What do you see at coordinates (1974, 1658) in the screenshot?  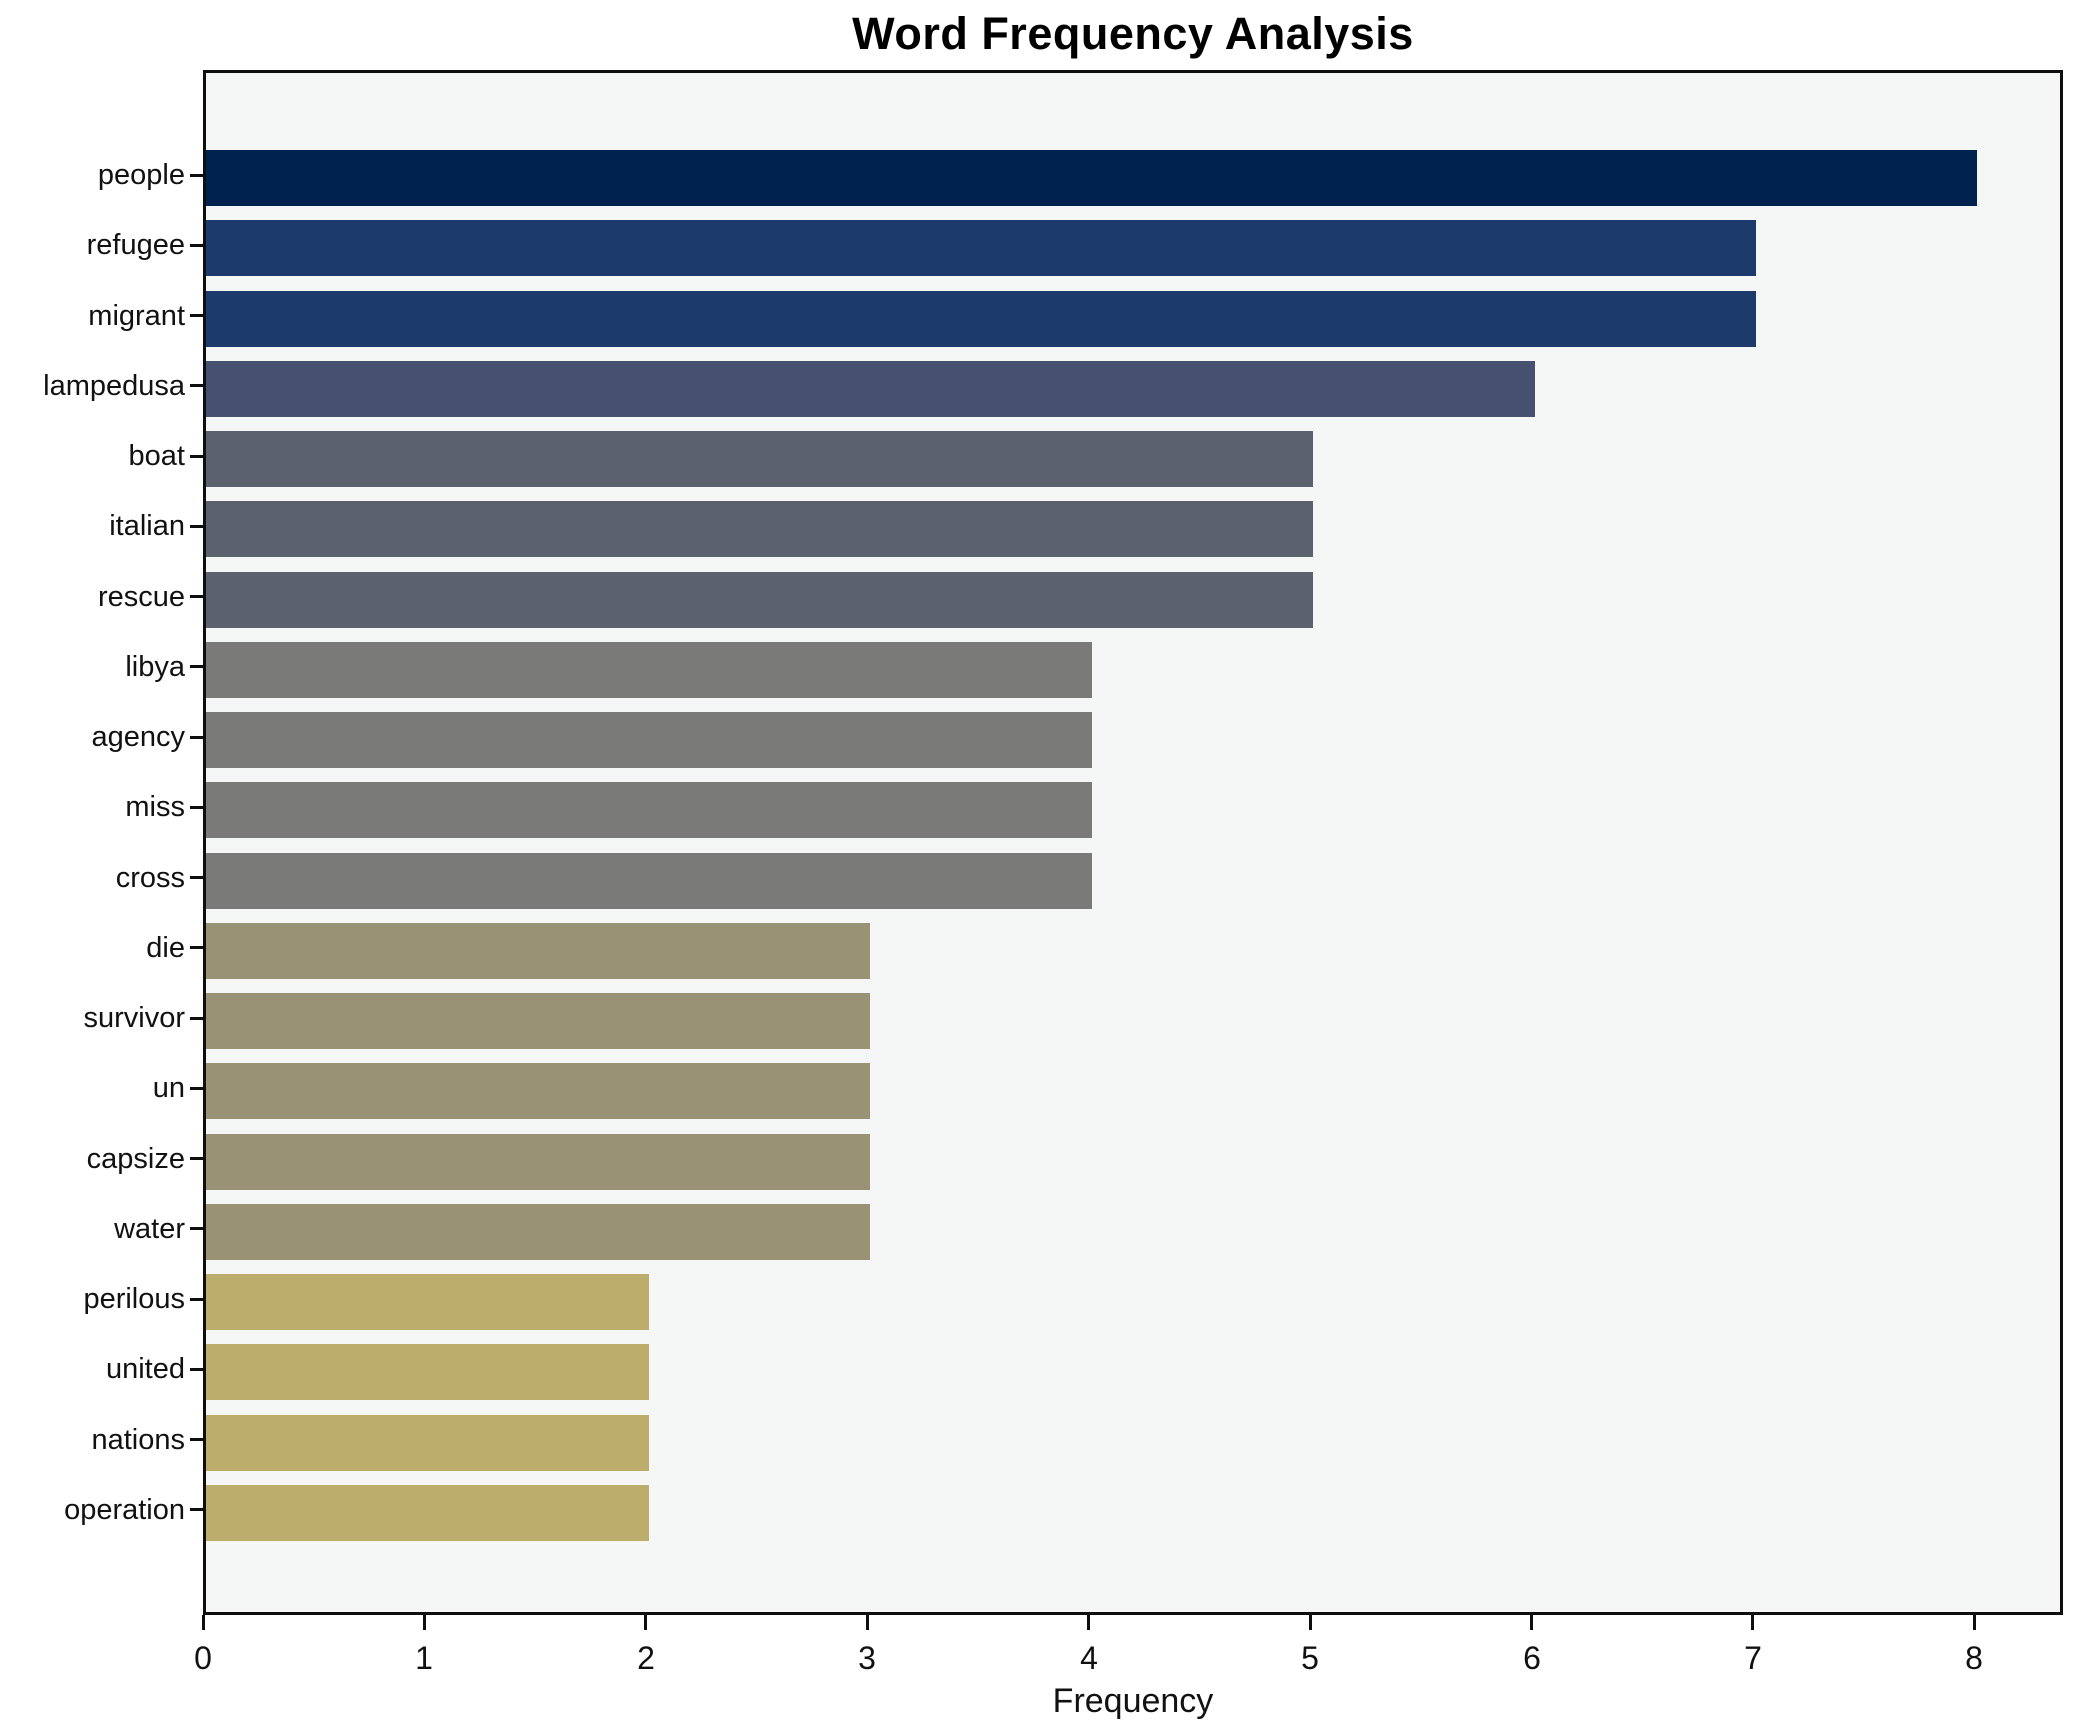 I see `x-tick-label-8: 8` at bounding box center [1974, 1658].